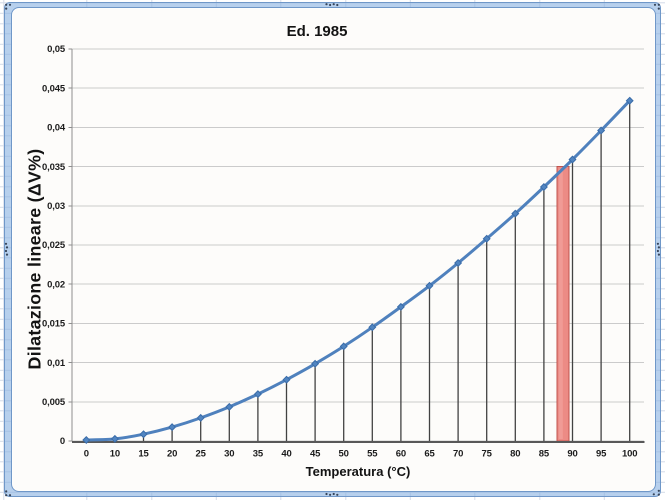 The image size is (665, 500). What do you see at coordinates (115, 454) in the screenshot?
I see `svg-text: 10` at bounding box center [115, 454].